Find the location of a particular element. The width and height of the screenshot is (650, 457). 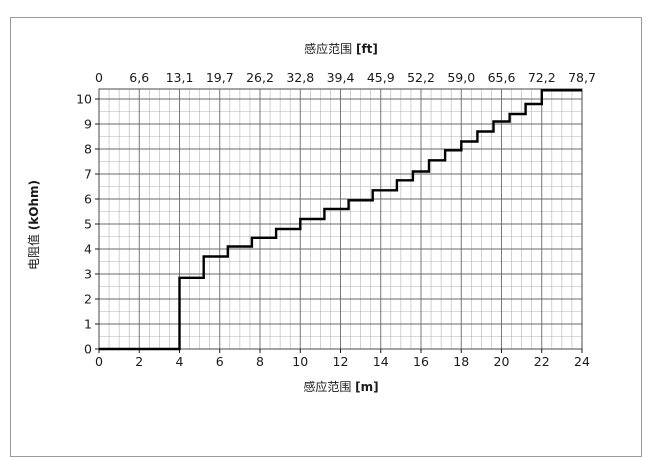

top-x-tick-label: 6,6 is located at coordinates (139, 77).